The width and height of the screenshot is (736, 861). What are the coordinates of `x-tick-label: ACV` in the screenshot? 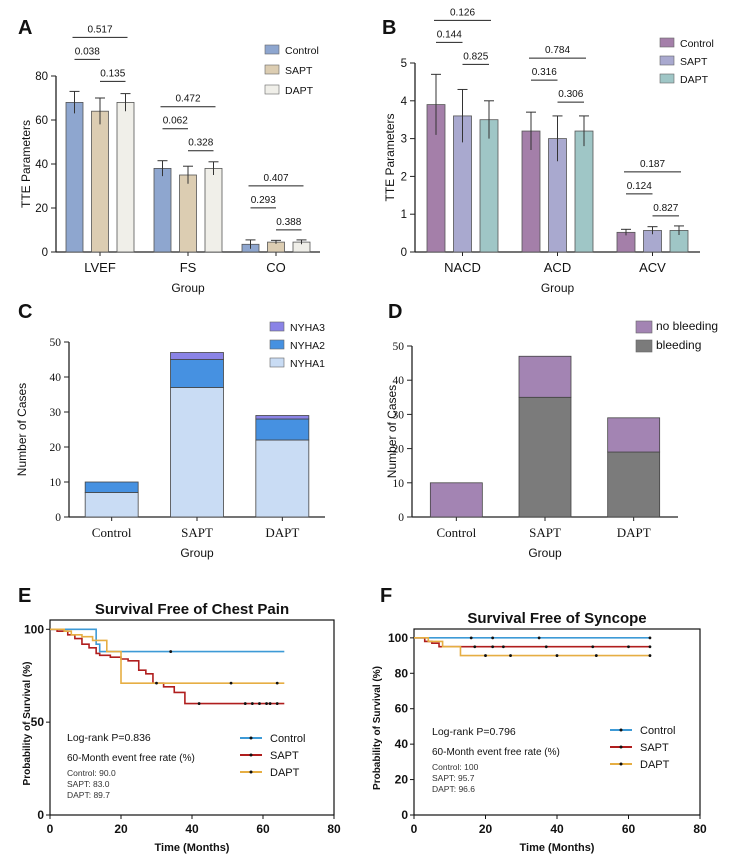 It's located at (652, 267).